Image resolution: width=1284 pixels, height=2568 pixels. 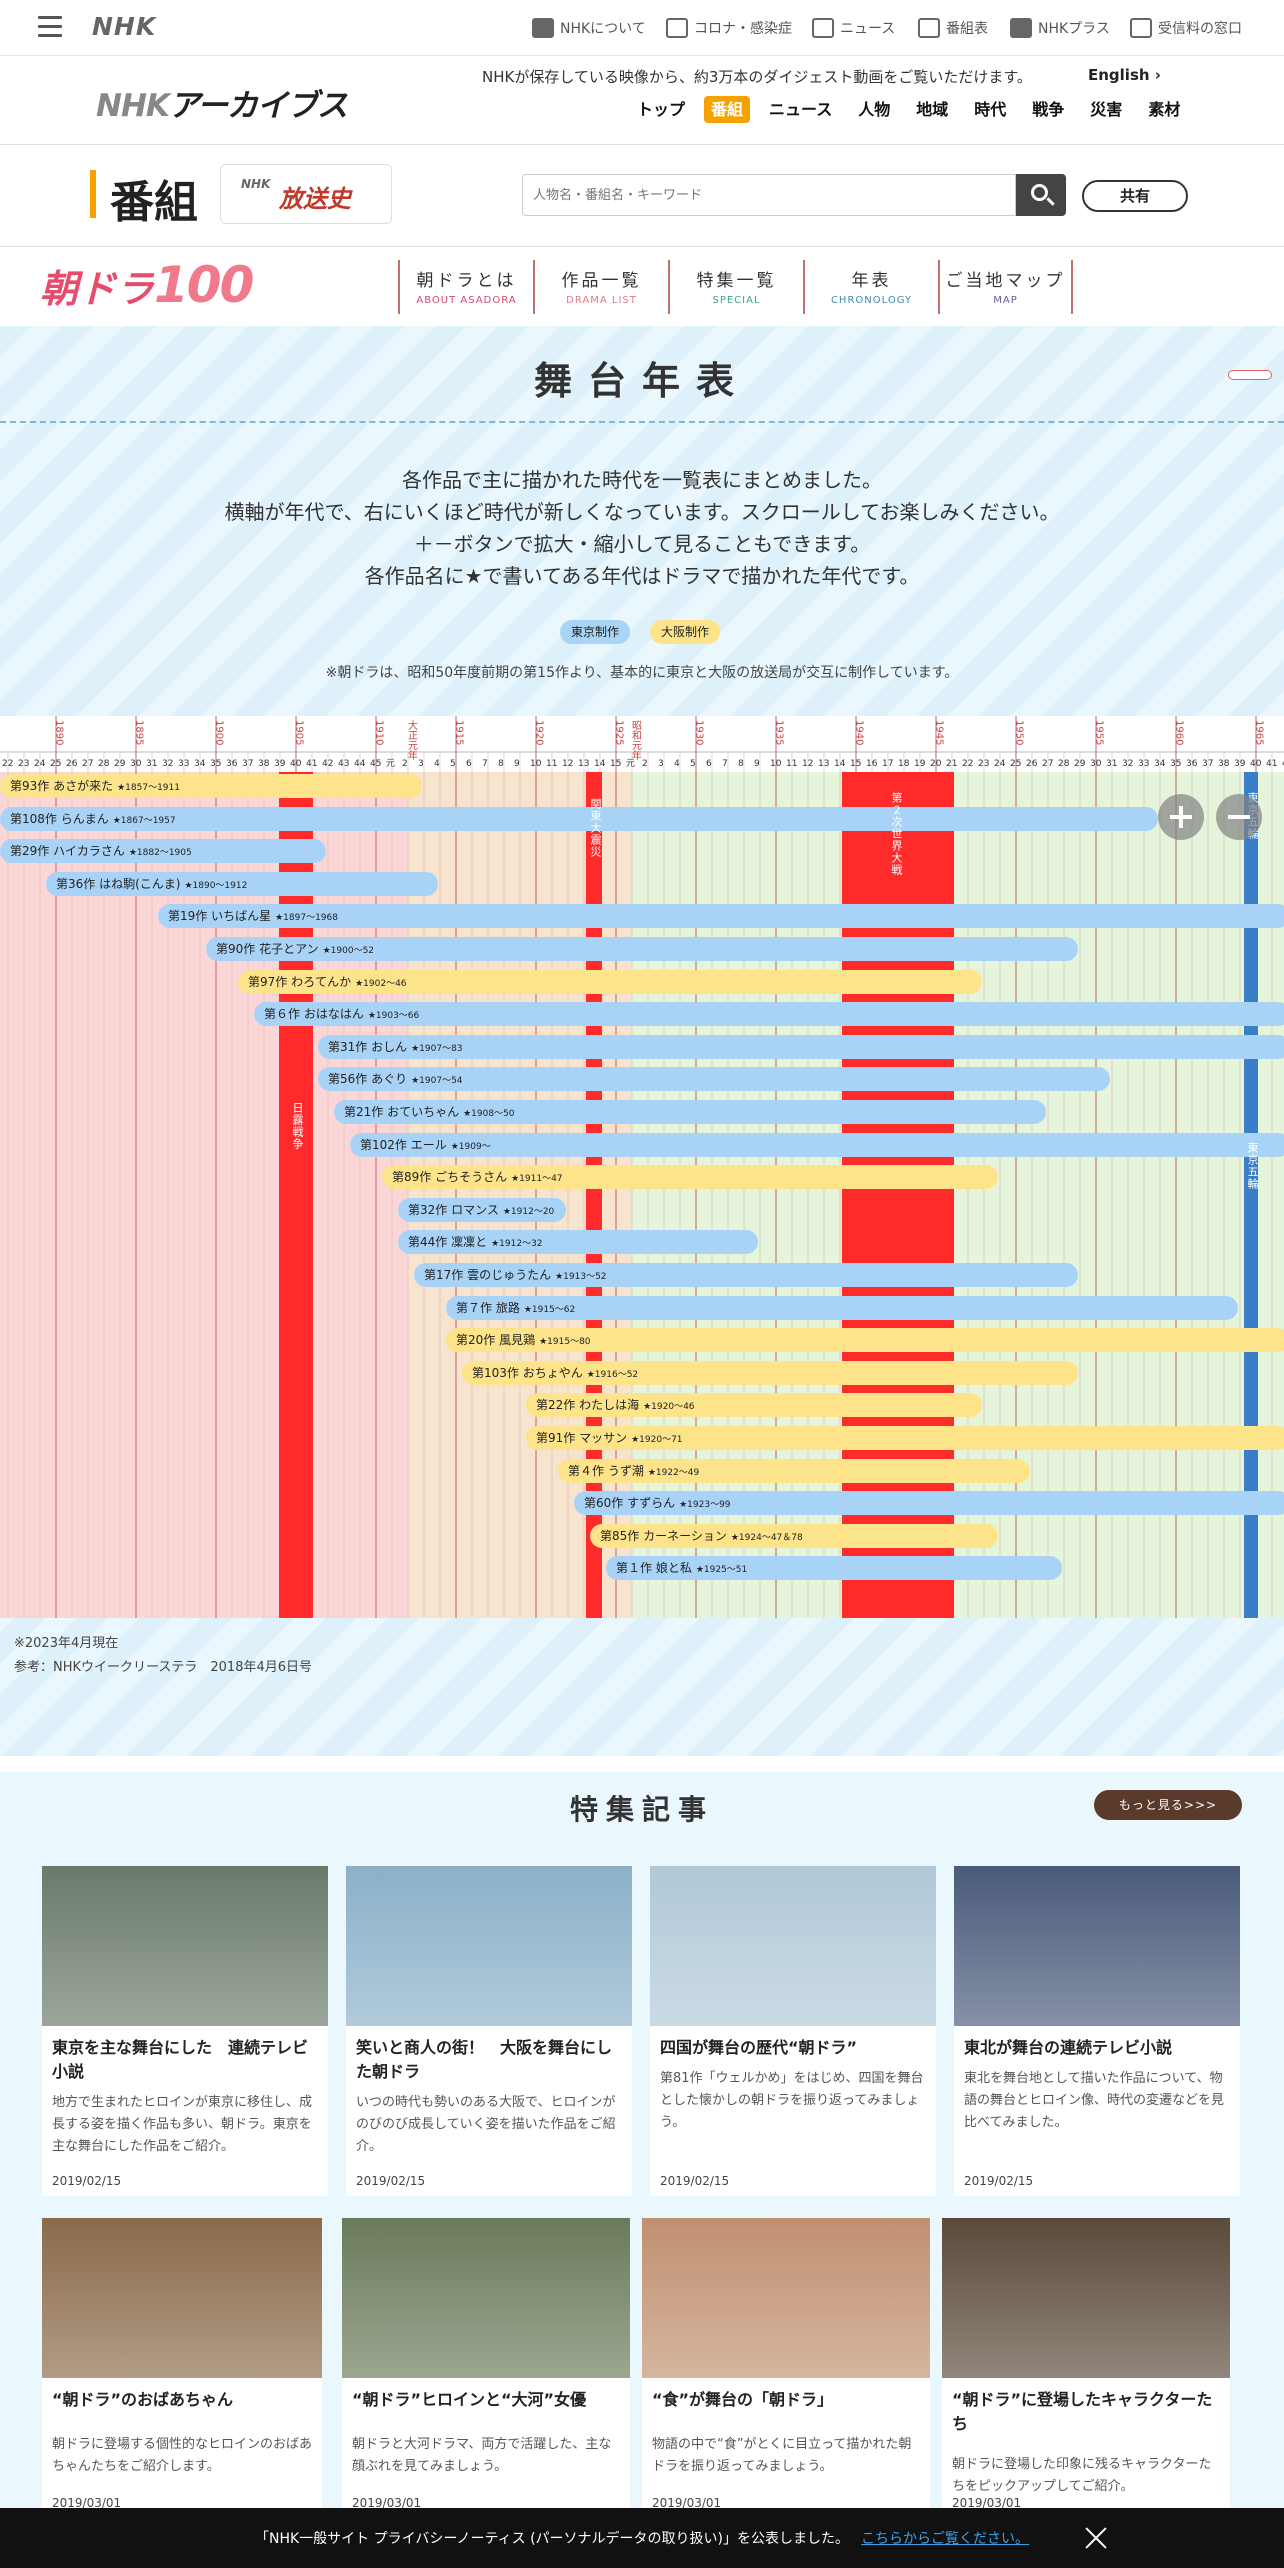 I want to click on card-image, so click(x=1086, y=2298).